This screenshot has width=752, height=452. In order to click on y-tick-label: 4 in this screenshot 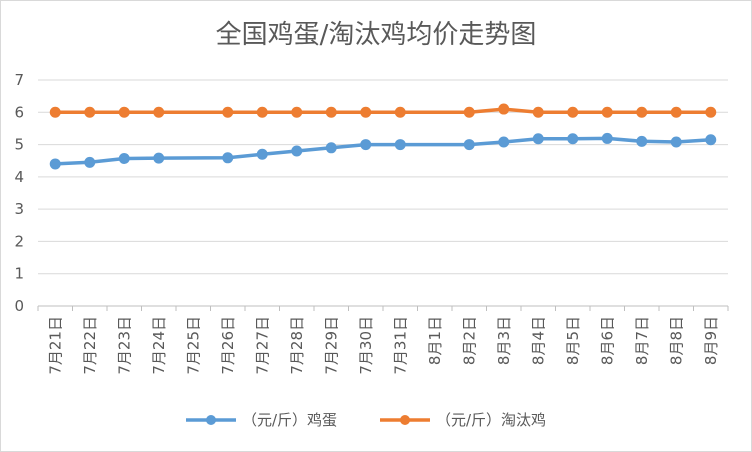, I will do `click(19, 177)`.